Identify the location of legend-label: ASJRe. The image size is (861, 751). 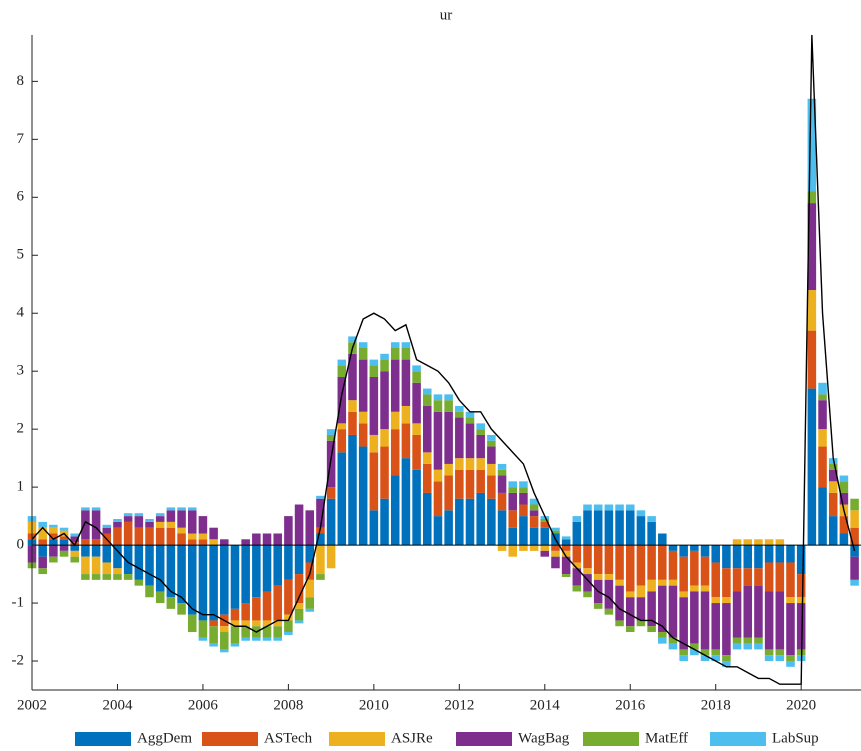
(412, 738).